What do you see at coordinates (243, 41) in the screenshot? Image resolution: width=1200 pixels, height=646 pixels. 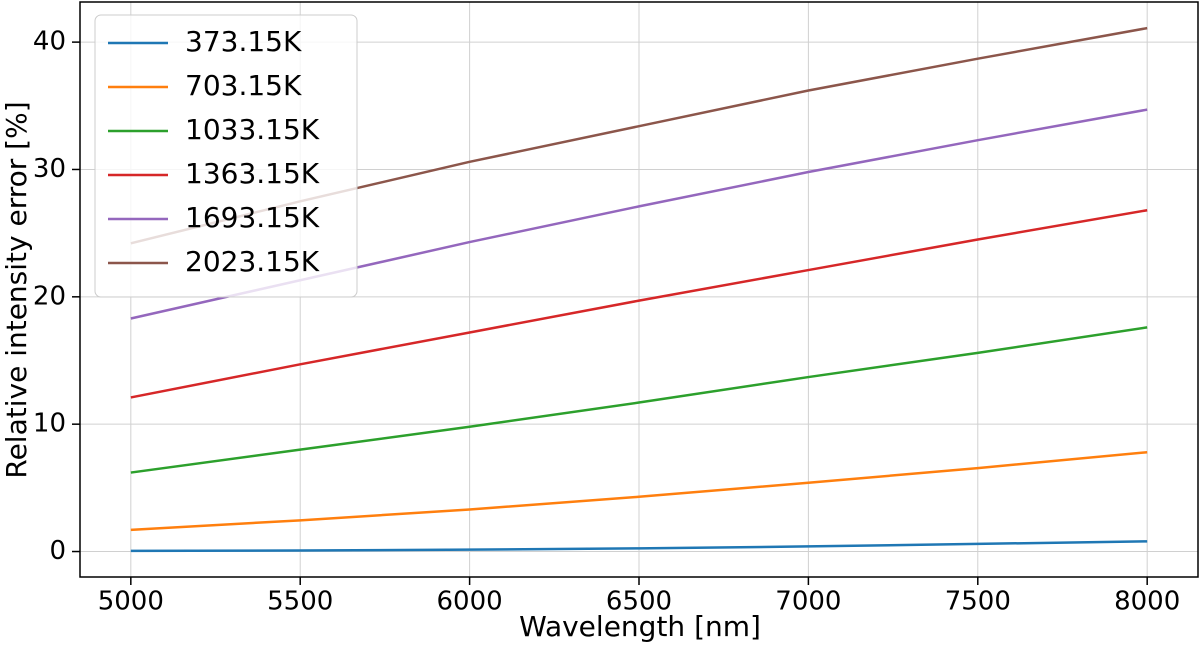 I see `legend-label: 373.15K` at bounding box center [243, 41].